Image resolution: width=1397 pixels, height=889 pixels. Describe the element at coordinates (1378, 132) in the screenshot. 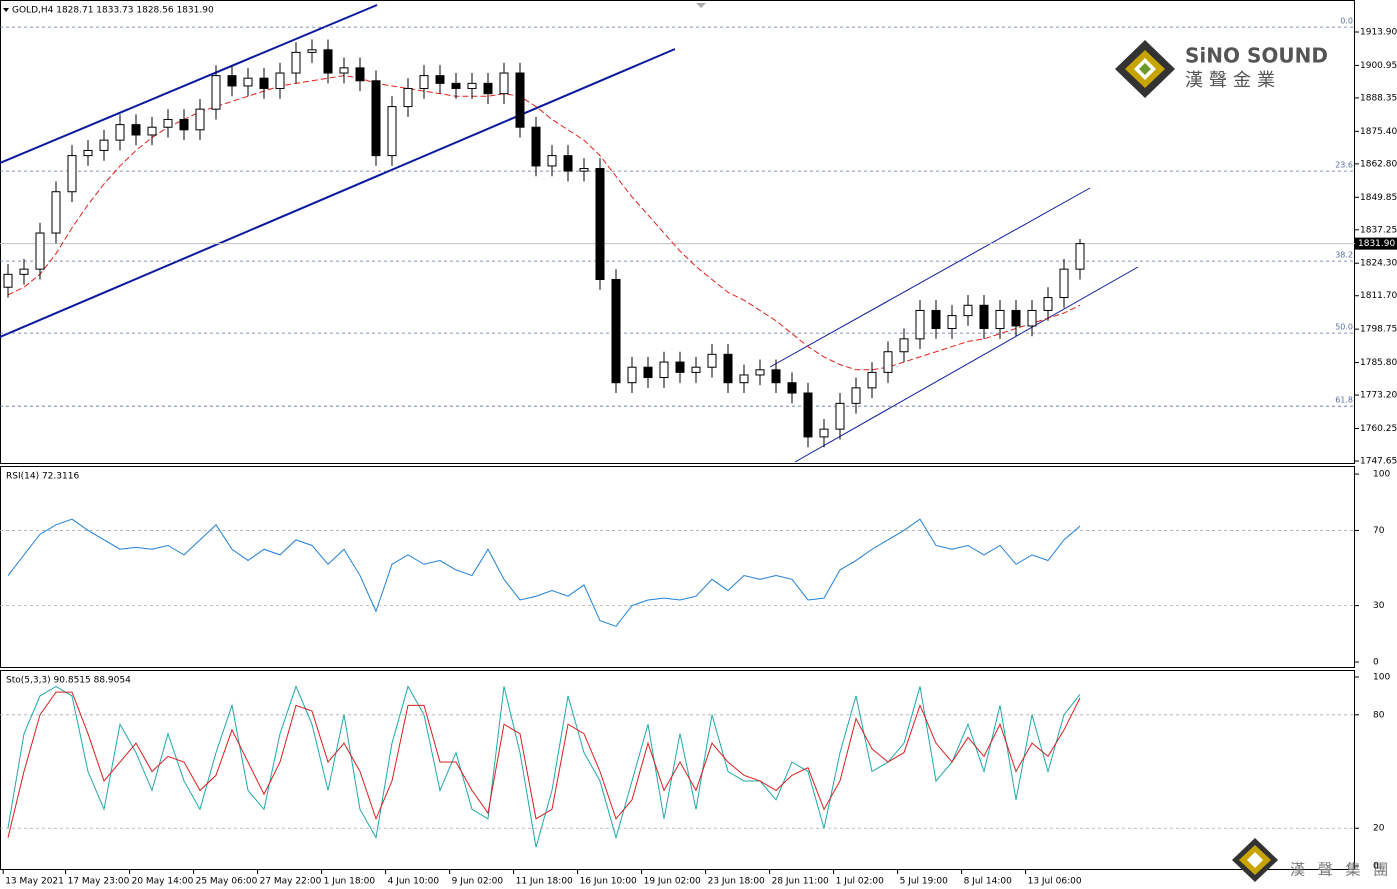

I see `y-tick-label: 1875.40` at that location.